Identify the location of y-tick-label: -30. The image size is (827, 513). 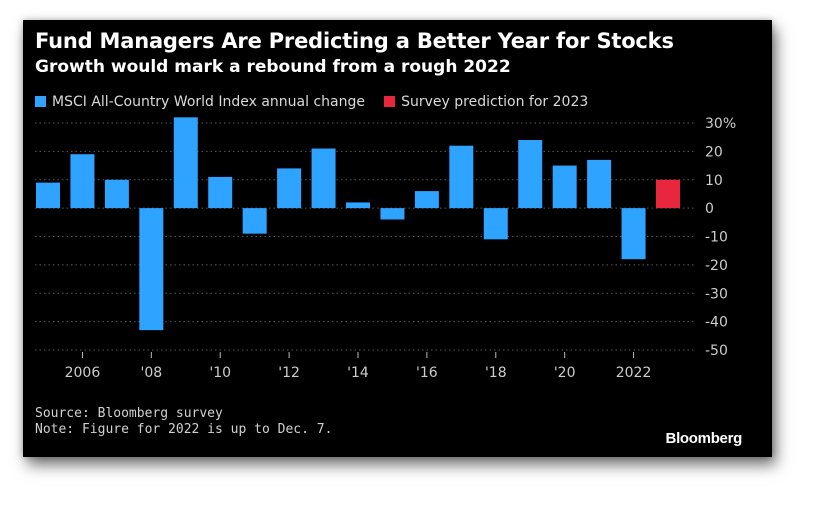
(716, 294).